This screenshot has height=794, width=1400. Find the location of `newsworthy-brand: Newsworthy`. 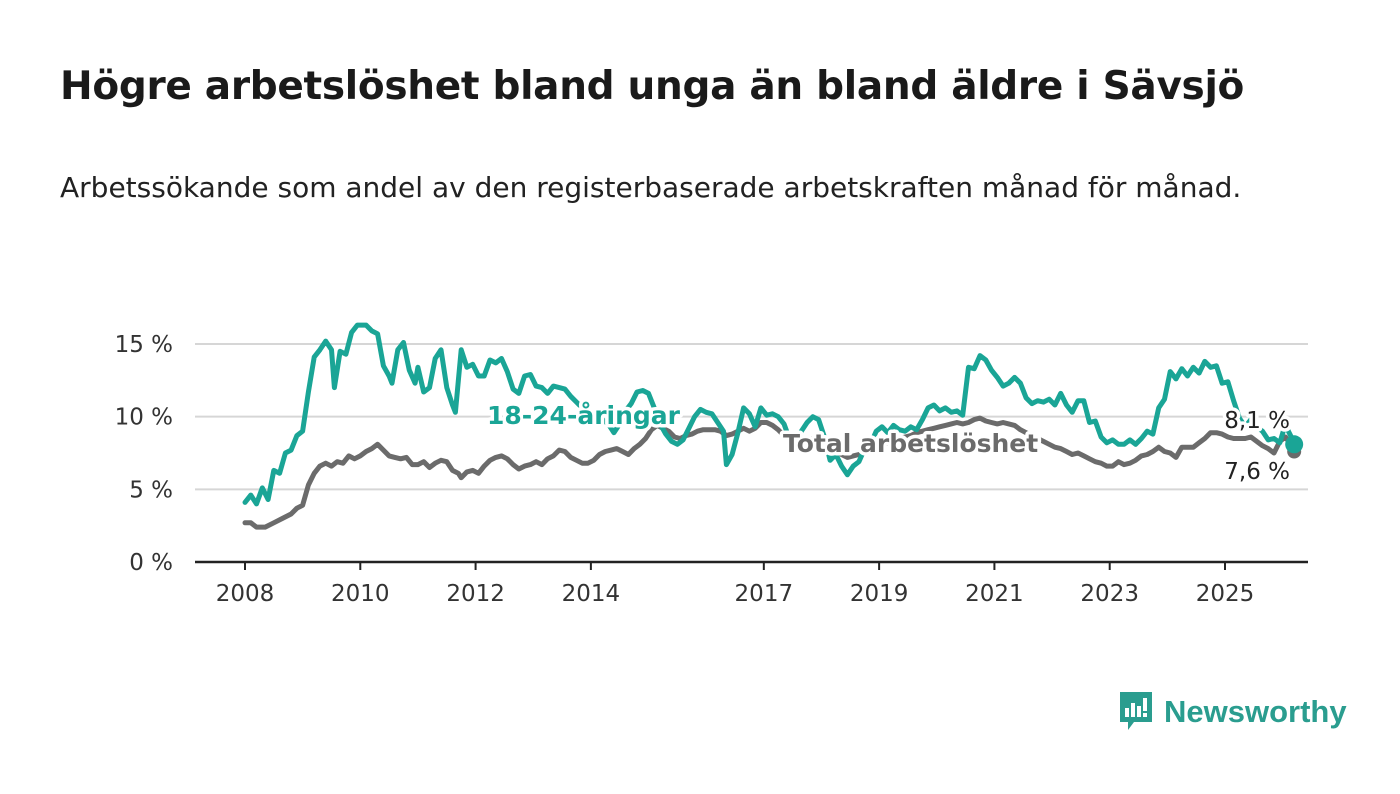

newsworthy-brand: Newsworthy is located at coordinates (1232, 712).